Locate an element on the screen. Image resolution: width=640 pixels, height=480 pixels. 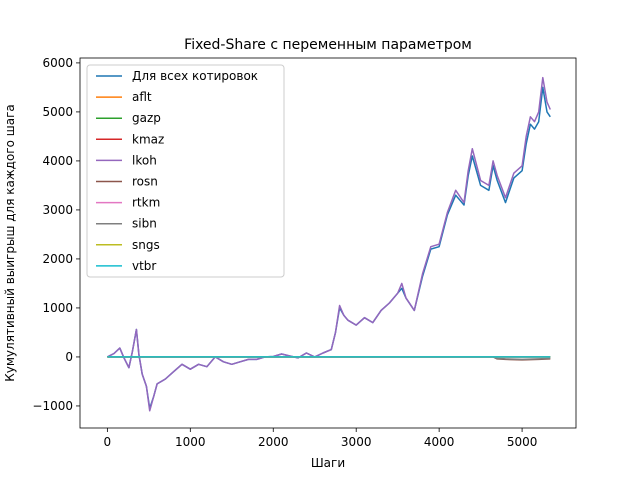
y-axis-label: Кумулятивный выигрыш для каждого шага is located at coordinates (10, 243).